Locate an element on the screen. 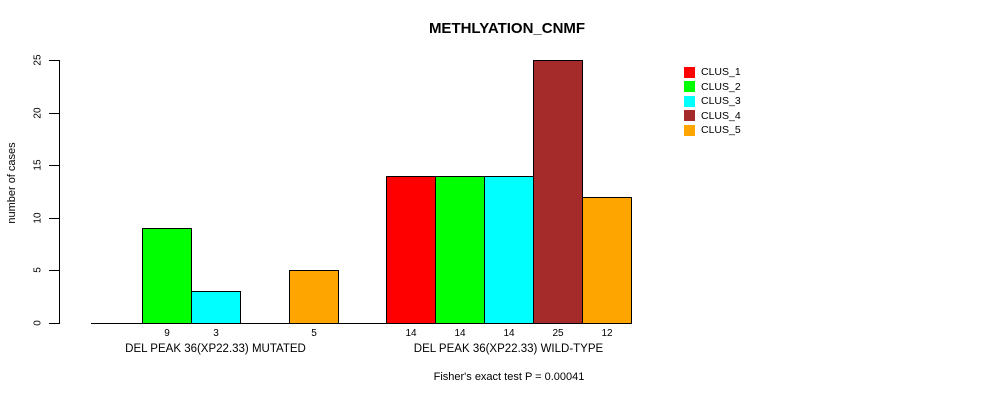 The height and width of the screenshot is (400, 990). legend-item-clus_4: CLUS_4 is located at coordinates (712, 116).